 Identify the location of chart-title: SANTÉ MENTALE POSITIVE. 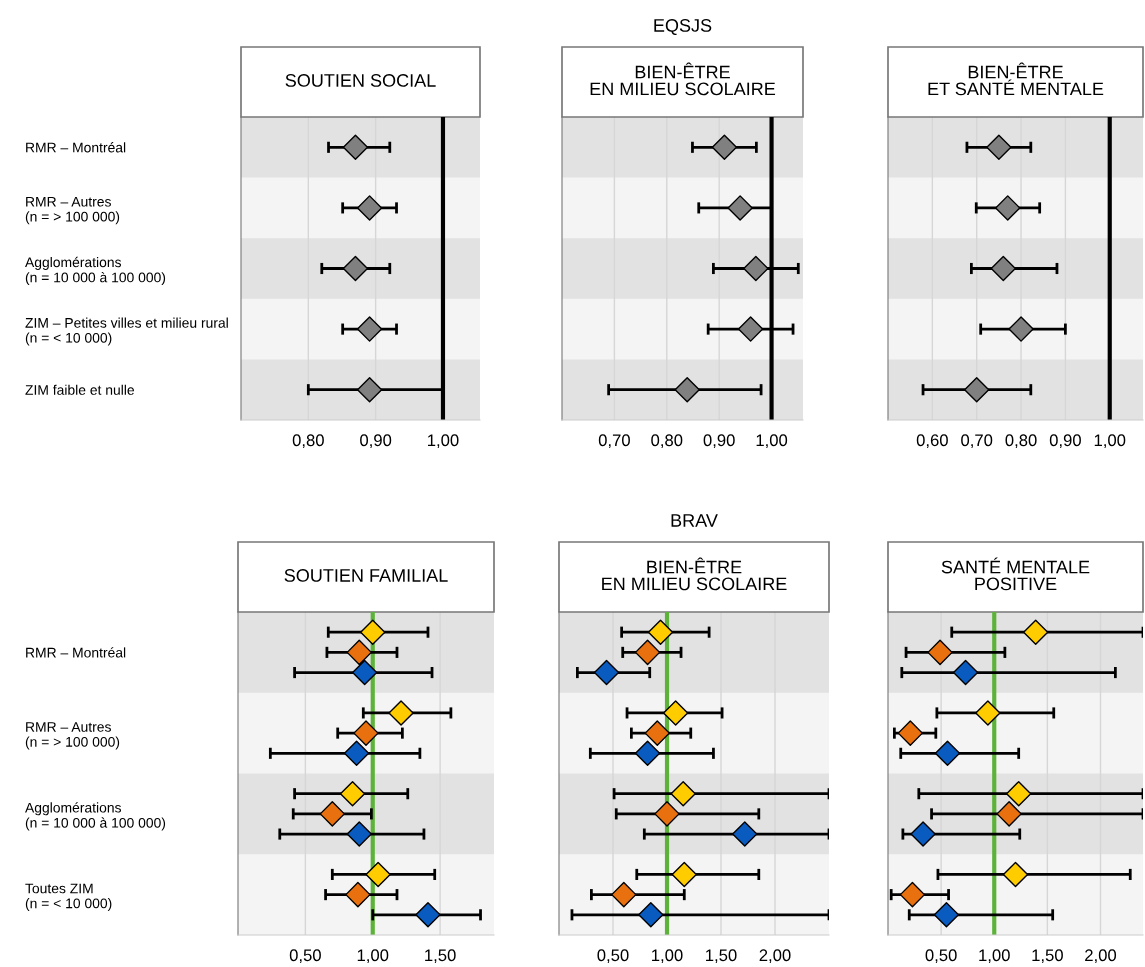
(1015, 574).